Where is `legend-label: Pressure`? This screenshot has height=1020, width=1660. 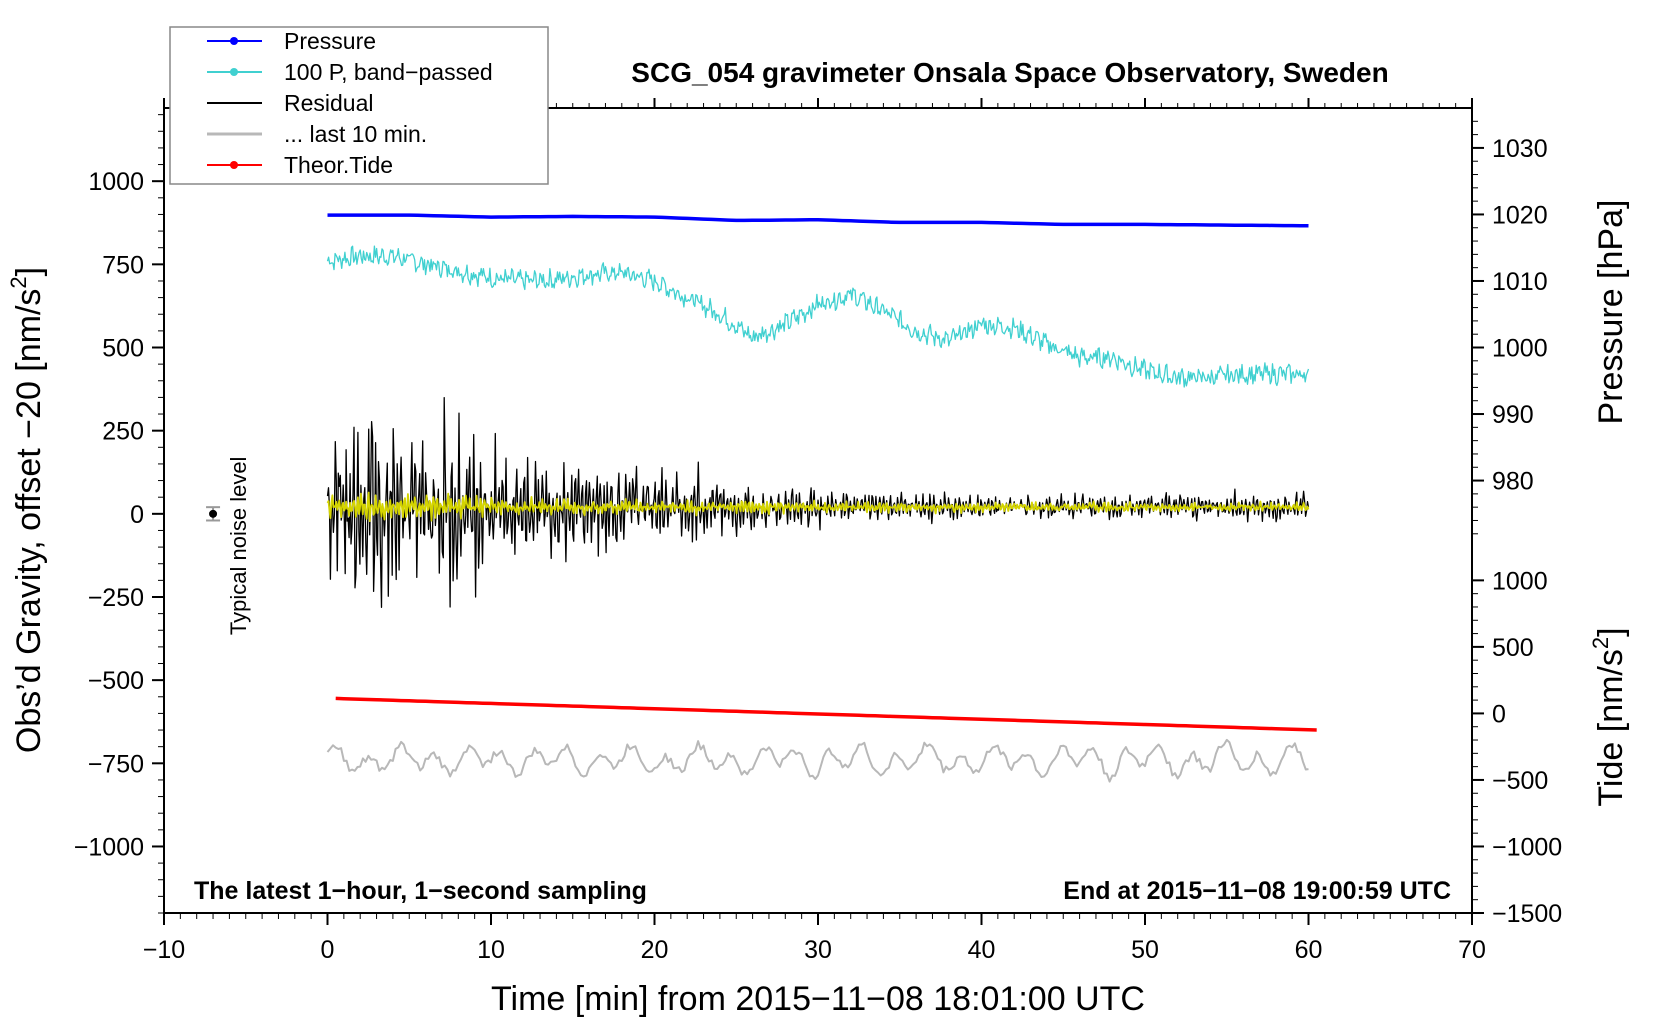
legend-label: Pressure is located at coordinates (330, 41).